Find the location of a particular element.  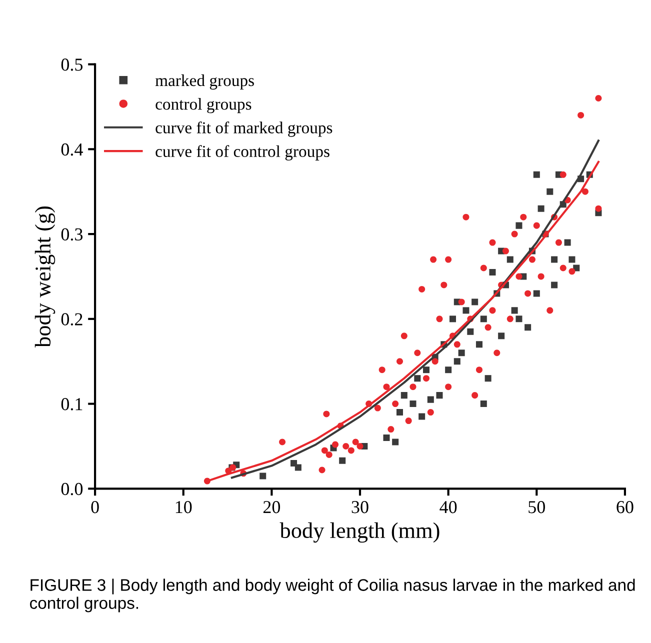

y-tick-label: 0.2 is located at coordinates (71, 319).